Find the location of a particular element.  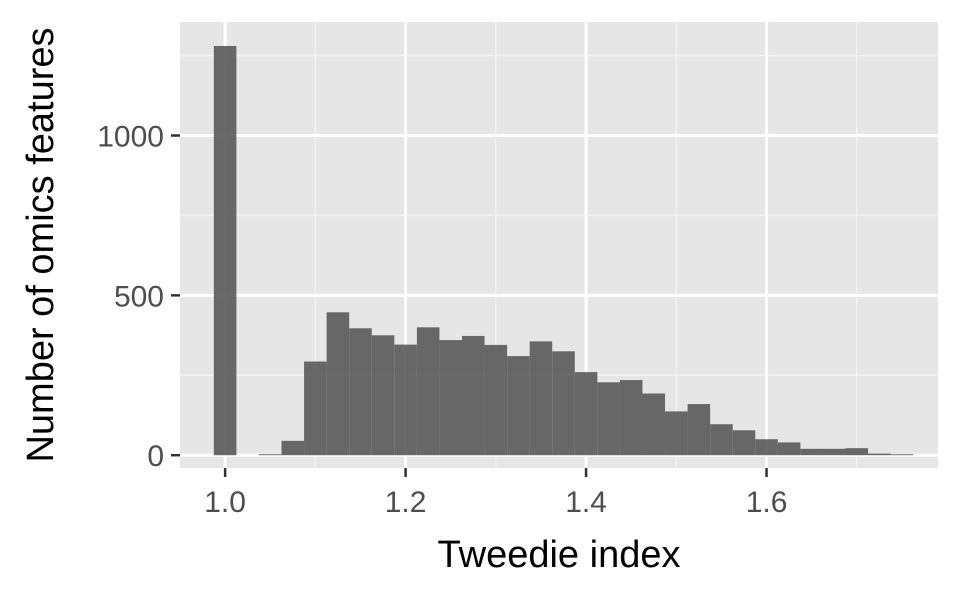

x-axis-title: Tweedie index is located at coordinates (559, 555).